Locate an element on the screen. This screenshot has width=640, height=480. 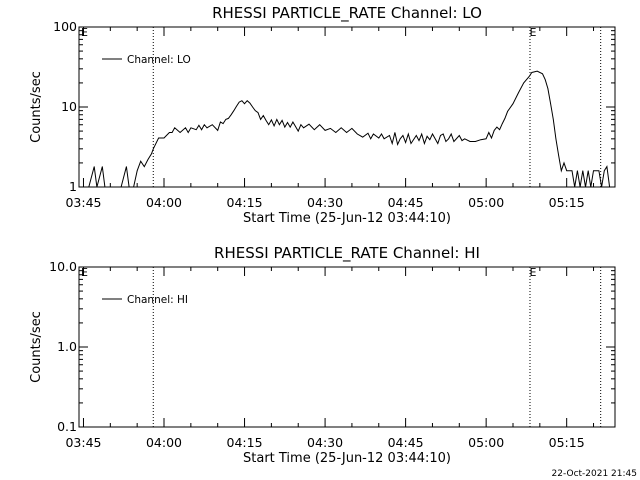
footer-timestamp: 22-Oct-2021 21:45 is located at coordinates (594, 474).